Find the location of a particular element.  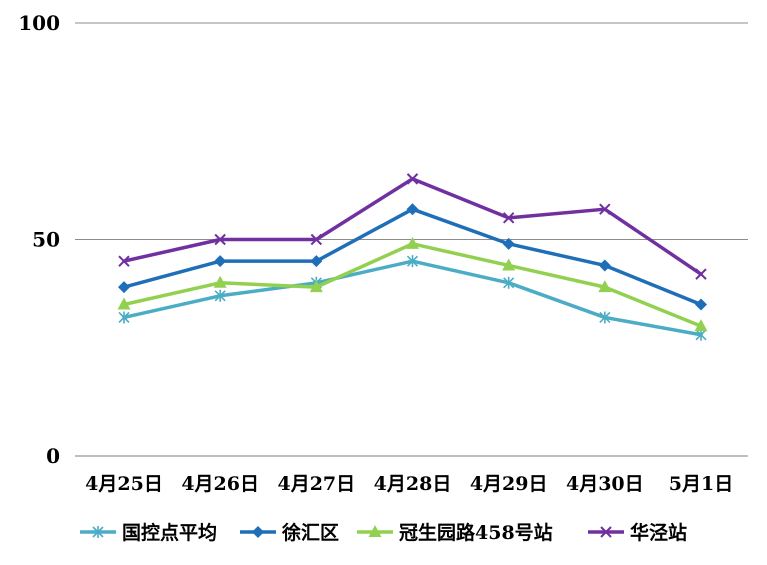

y-tick-label: 0 is located at coordinates (53, 456).